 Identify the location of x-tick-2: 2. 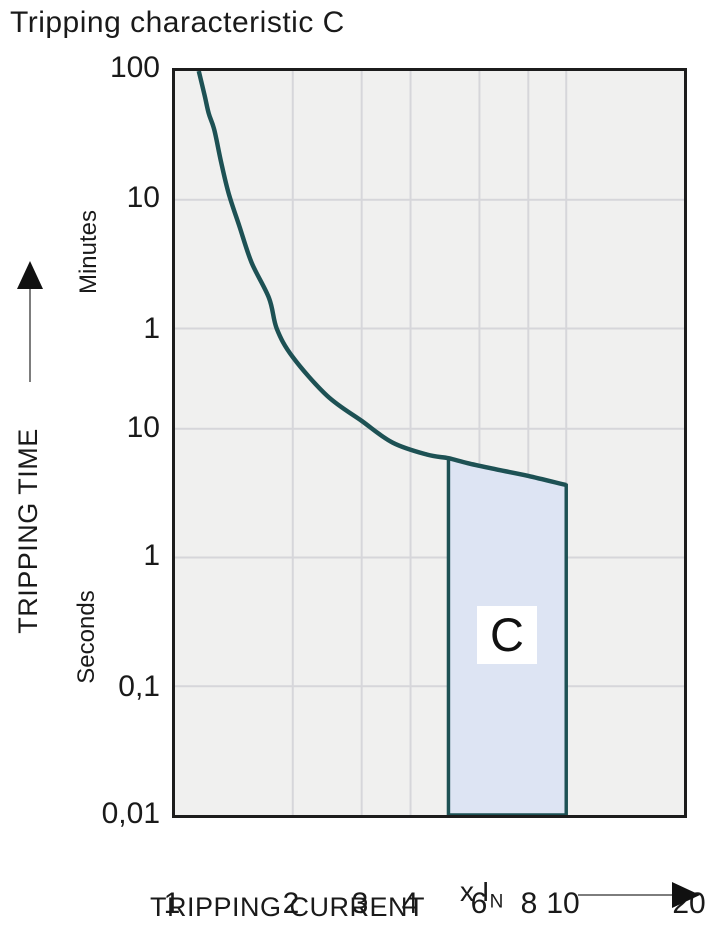
(291, 903).